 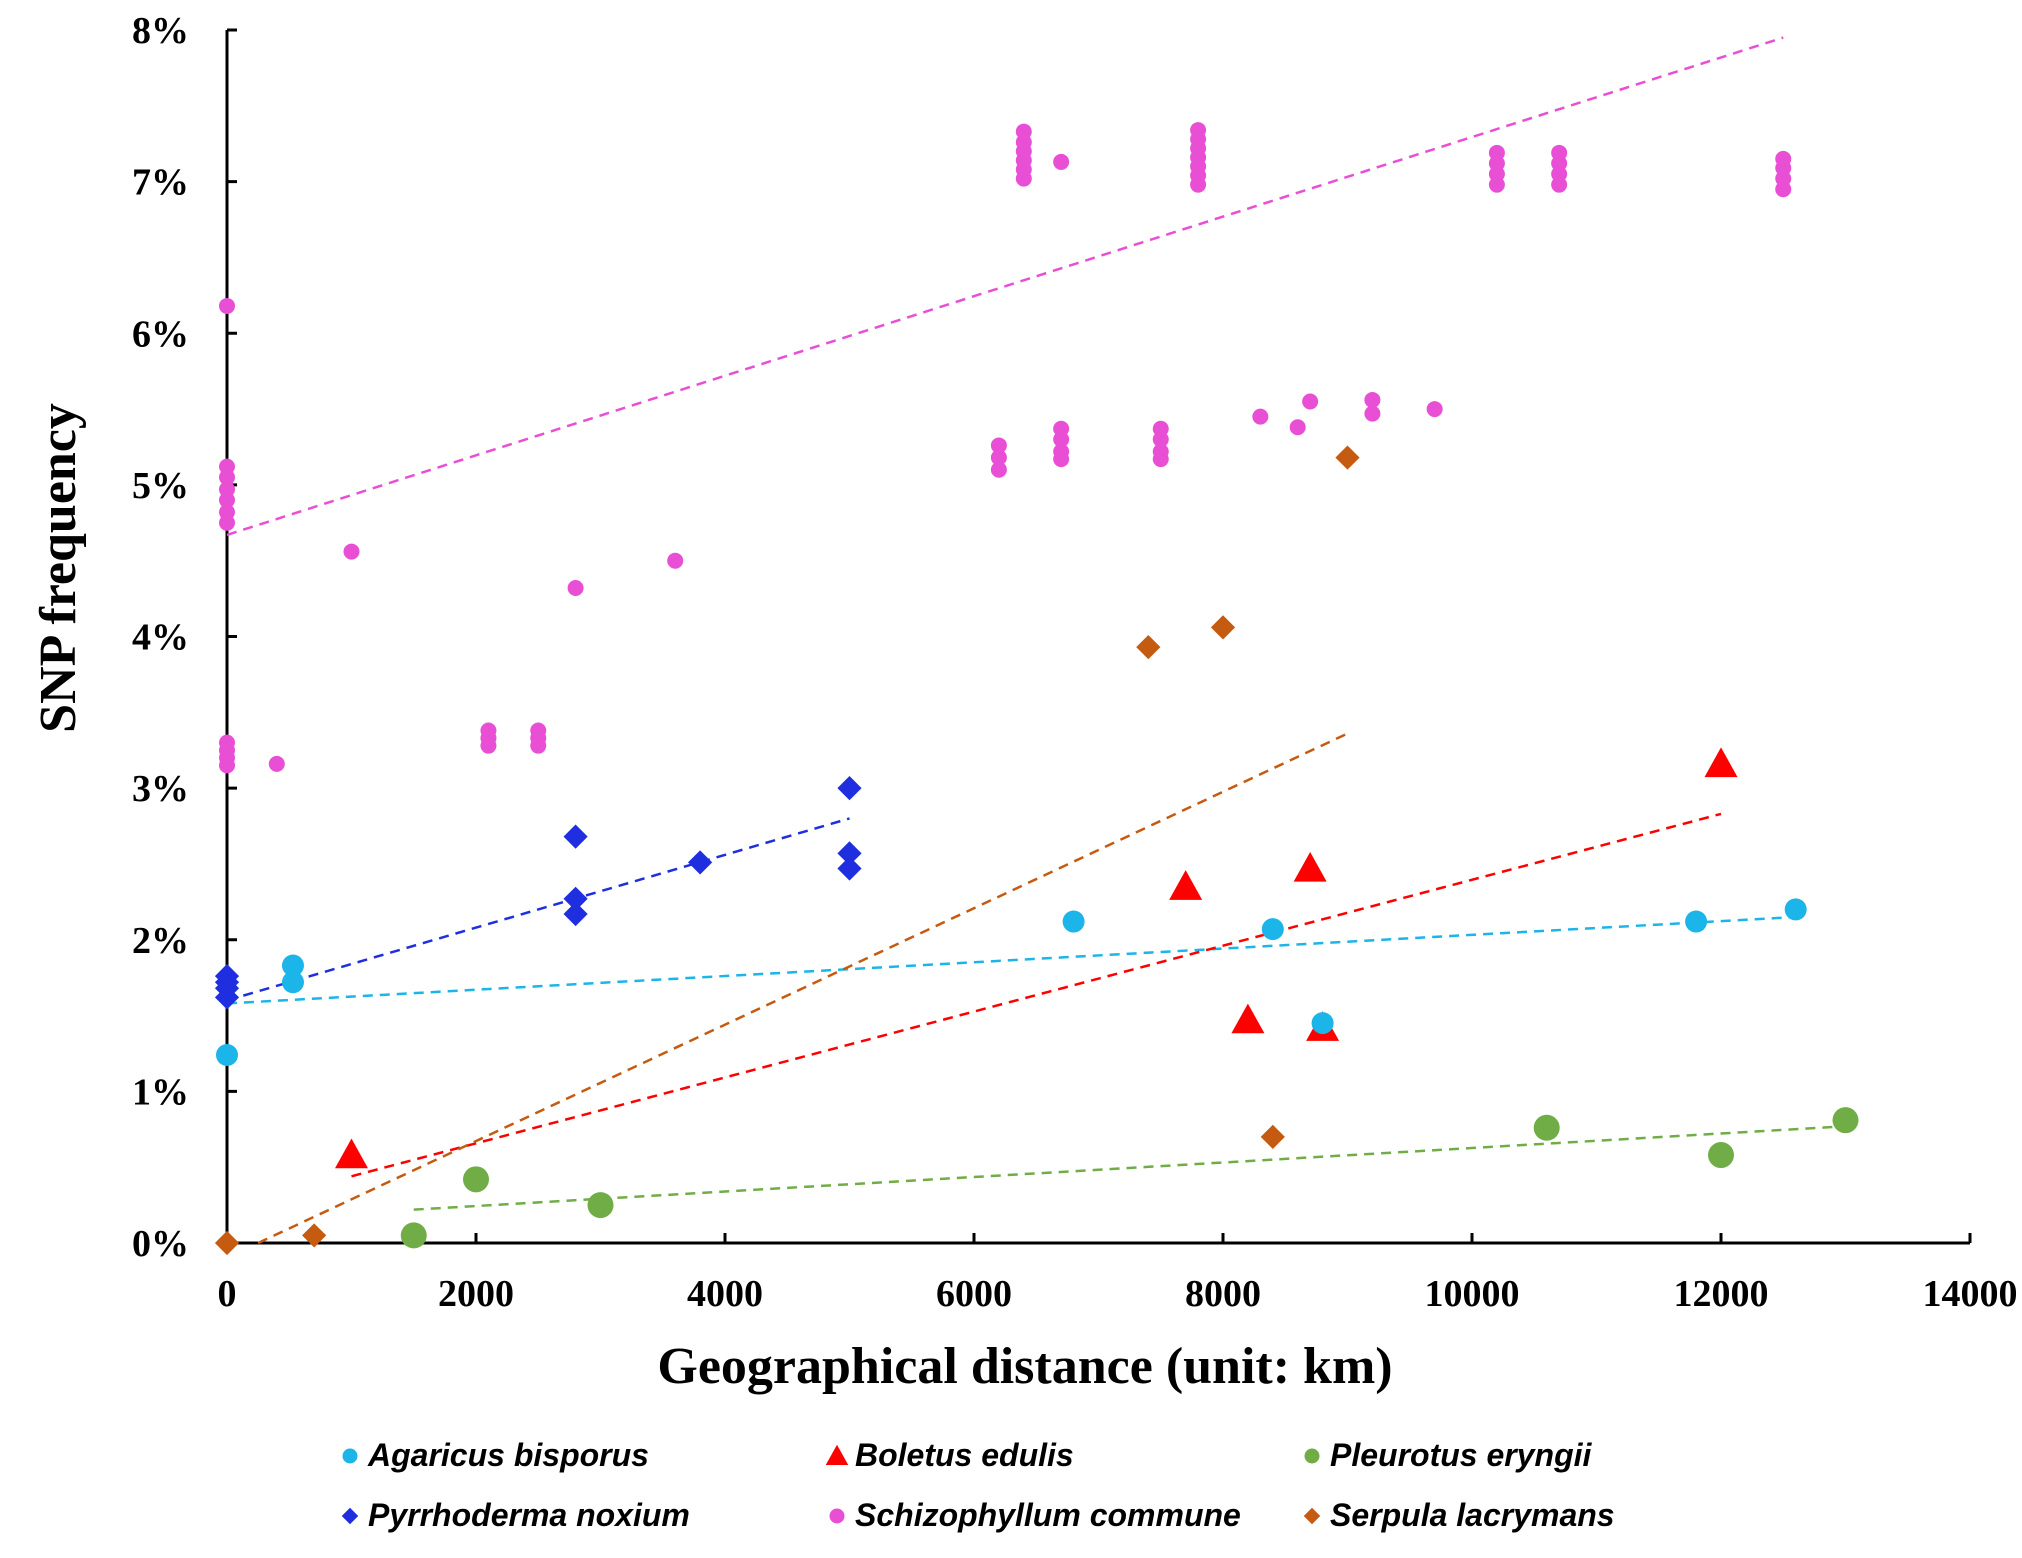 I want to click on y-tick-label: 3%, so click(x=160, y=789).